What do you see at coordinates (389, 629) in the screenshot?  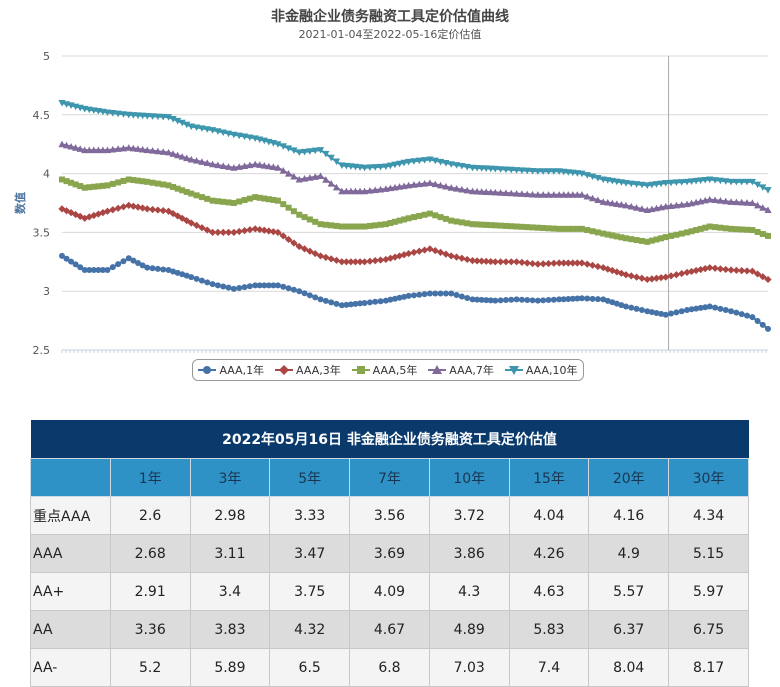 I see `table-cell: 4.67` at bounding box center [389, 629].